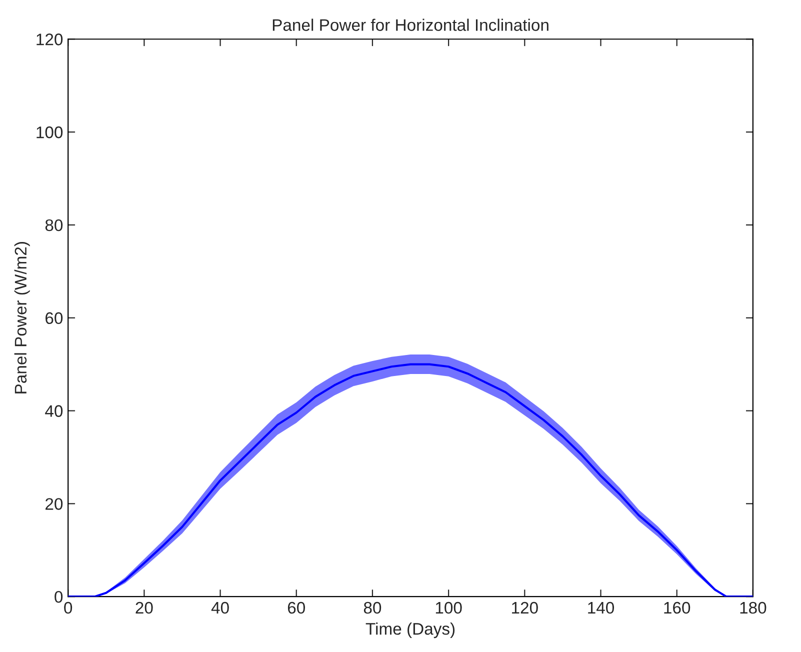 This screenshot has width=801, height=652. What do you see at coordinates (54, 318) in the screenshot?
I see `y-tick-label: 60` at bounding box center [54, 318].